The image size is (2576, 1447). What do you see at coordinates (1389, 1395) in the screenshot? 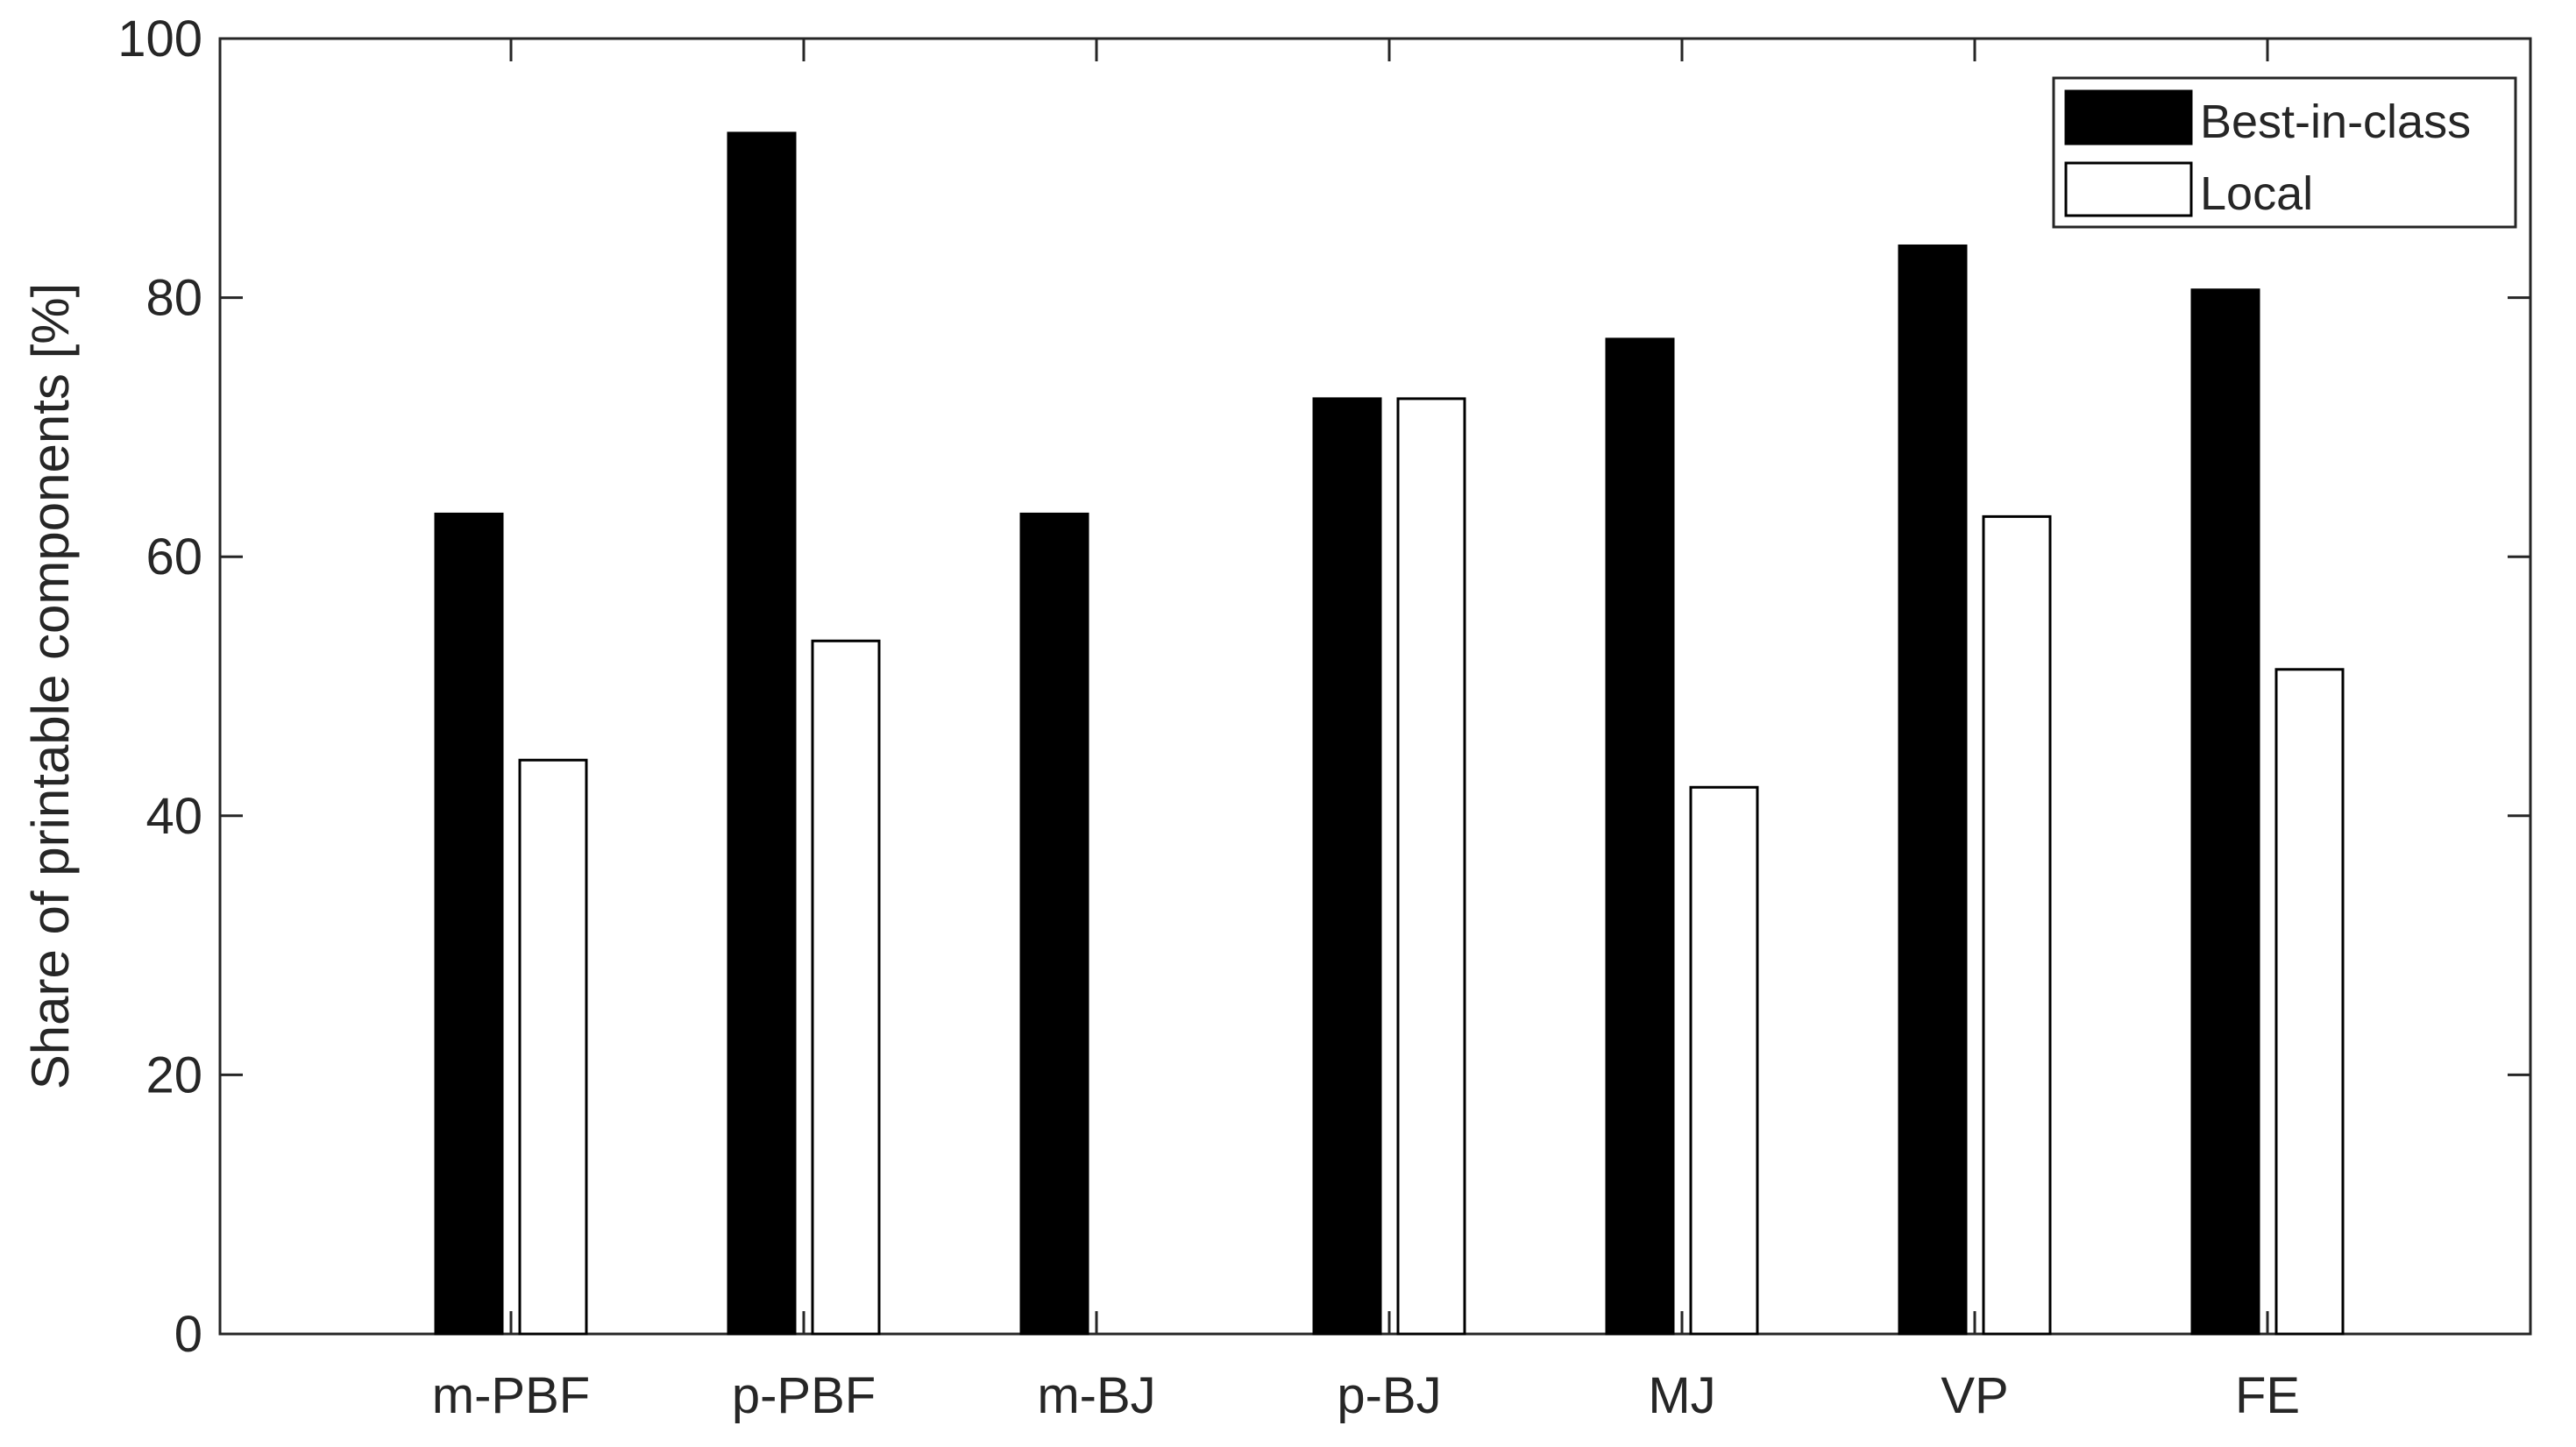
I see `x-tick-label-p-bj: p-BJ` at bounding box center [1389, 1395].